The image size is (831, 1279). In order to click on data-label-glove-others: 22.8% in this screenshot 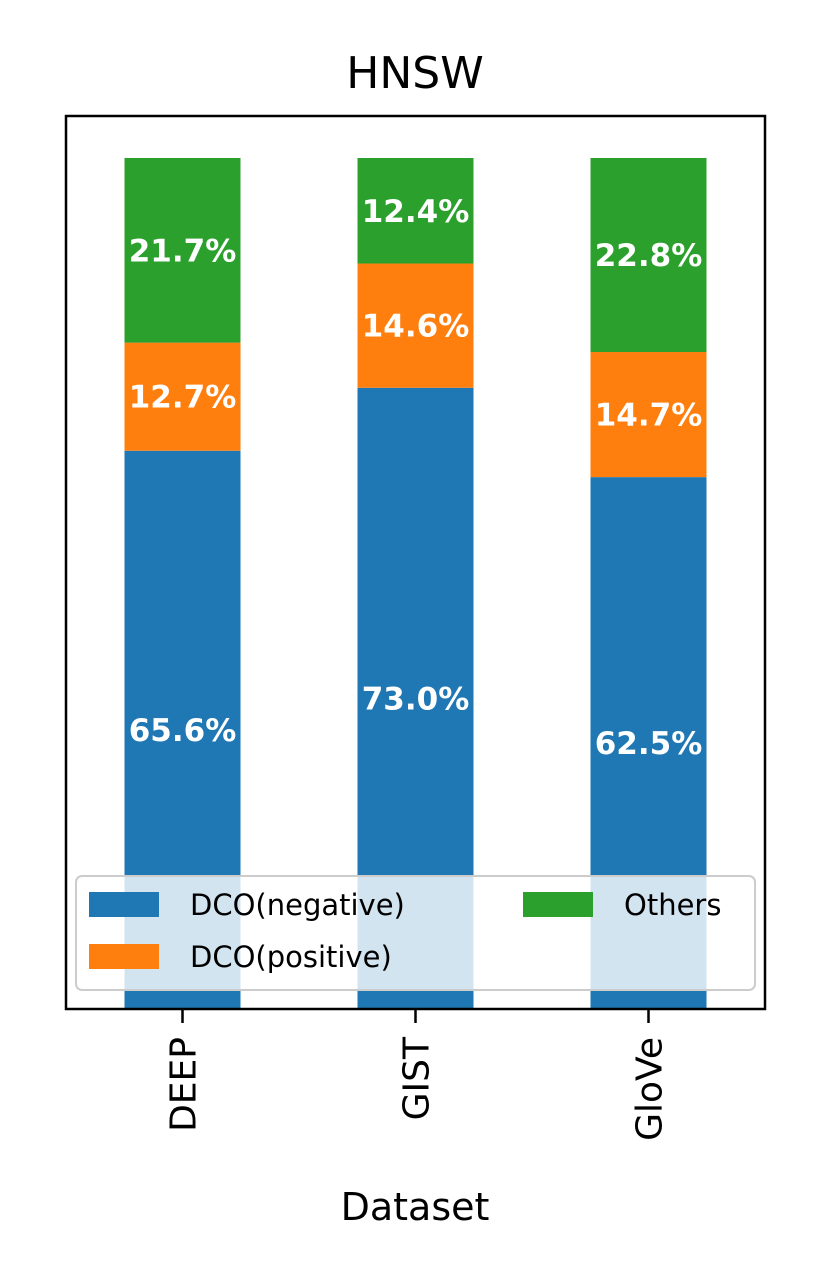, I will do `click(649, 256)`.